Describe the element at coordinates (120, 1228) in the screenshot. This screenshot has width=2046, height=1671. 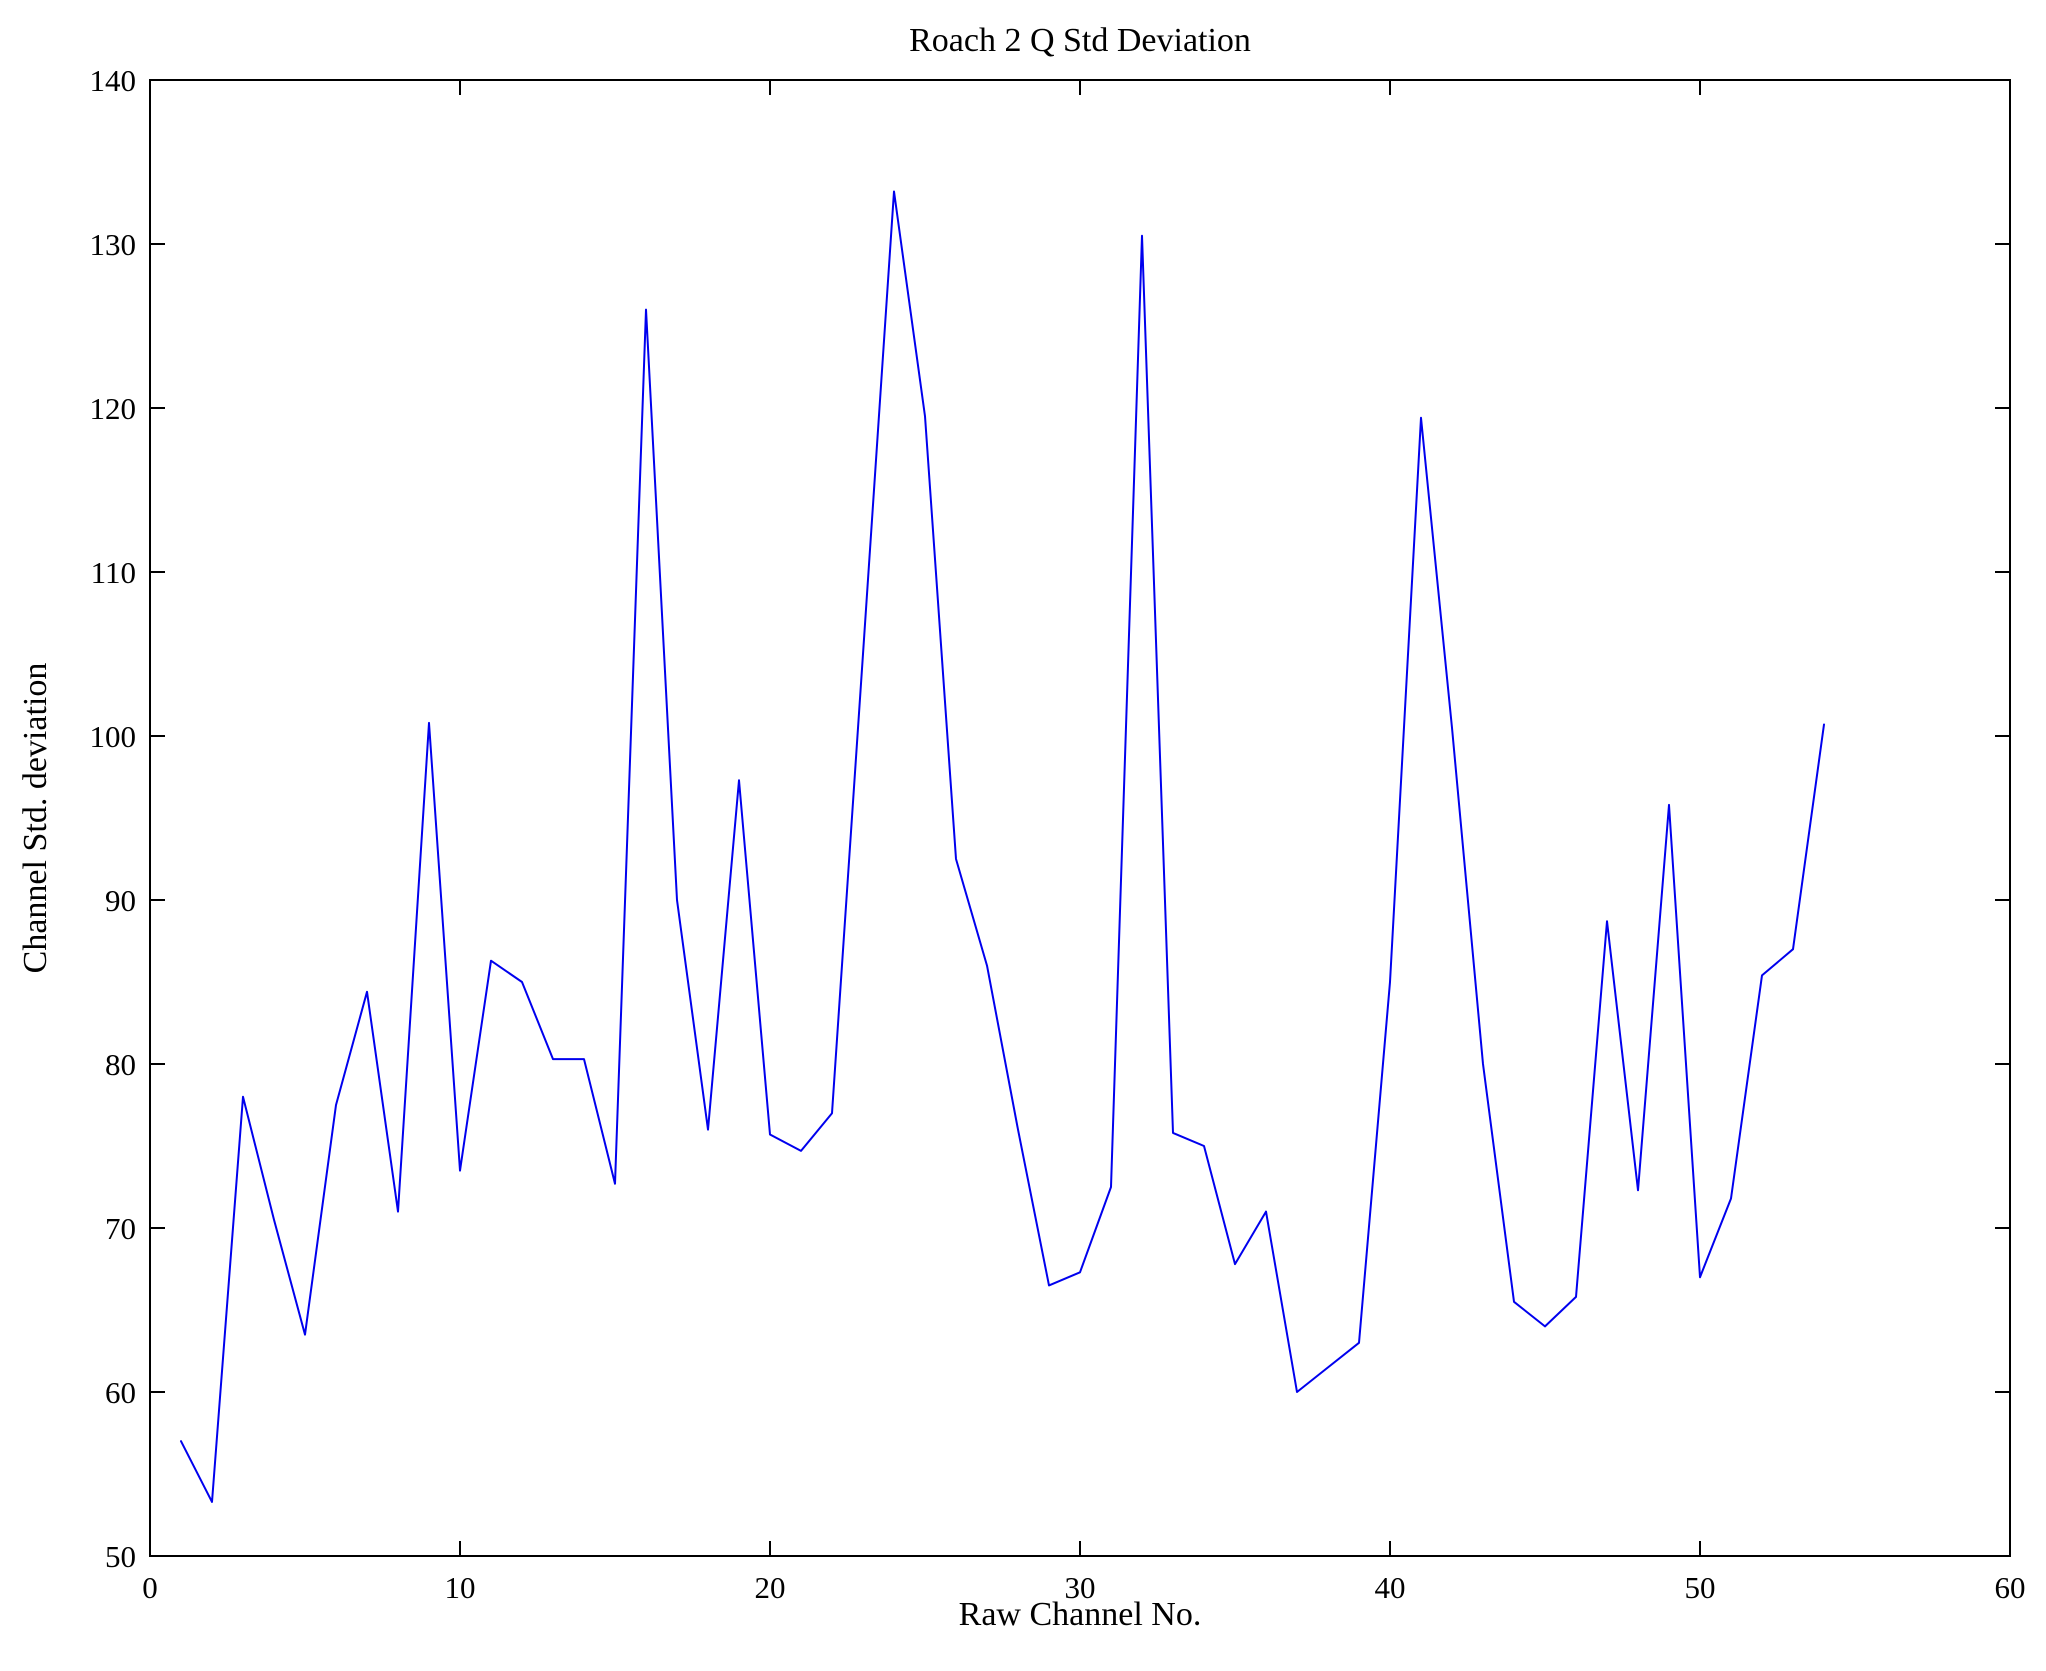
I see `y-tick-label: 70` at that location.